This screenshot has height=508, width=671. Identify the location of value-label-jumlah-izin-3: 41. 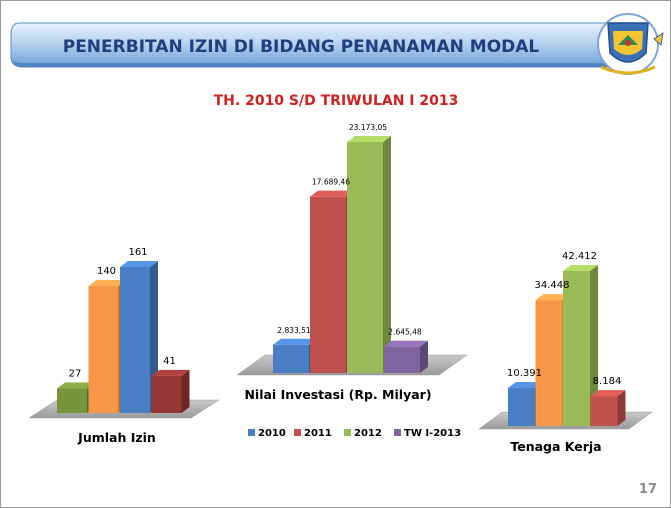
(169, 361).